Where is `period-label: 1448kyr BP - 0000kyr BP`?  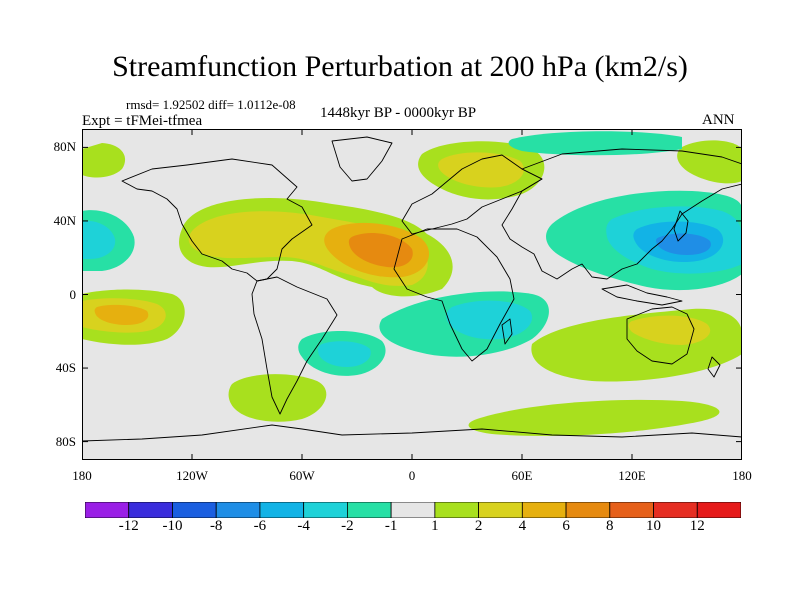 period-label: 1448kyr BP - 0000kyr BP is located at coordinates (398, 113).